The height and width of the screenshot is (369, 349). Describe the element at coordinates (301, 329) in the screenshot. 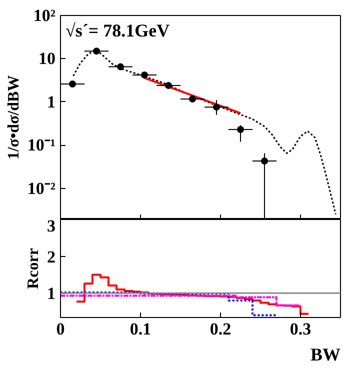

I see `x-tick-label: 0.3` at that location.